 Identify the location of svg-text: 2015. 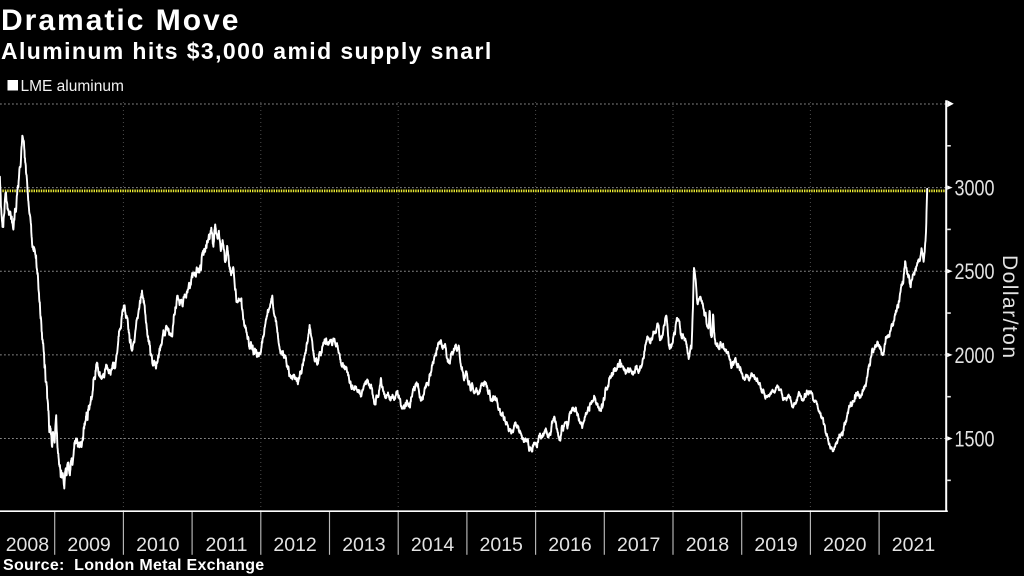
(502, 545).